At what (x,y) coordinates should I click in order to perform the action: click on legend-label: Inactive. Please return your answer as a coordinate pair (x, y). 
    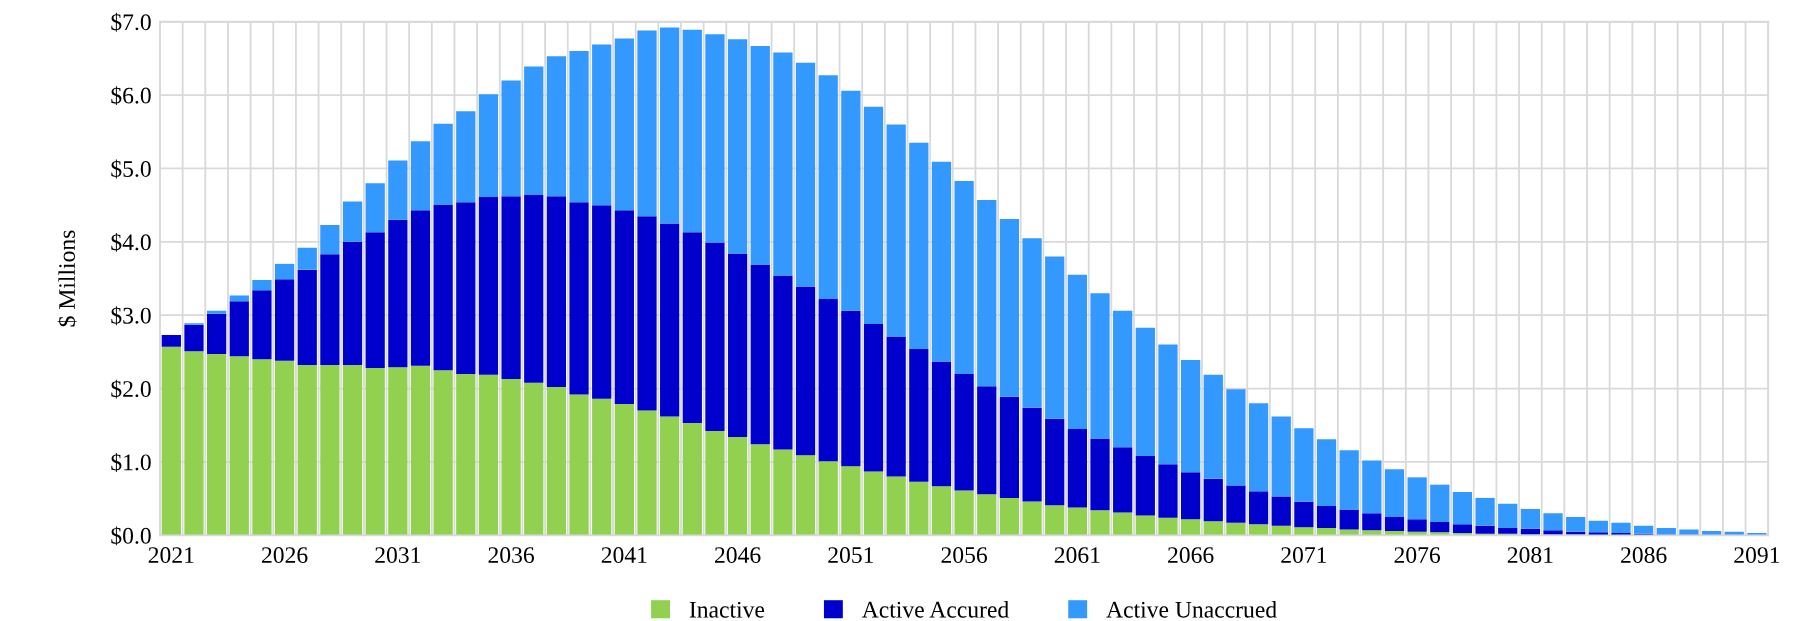
    Looking at the image, I should click on (727, 609).